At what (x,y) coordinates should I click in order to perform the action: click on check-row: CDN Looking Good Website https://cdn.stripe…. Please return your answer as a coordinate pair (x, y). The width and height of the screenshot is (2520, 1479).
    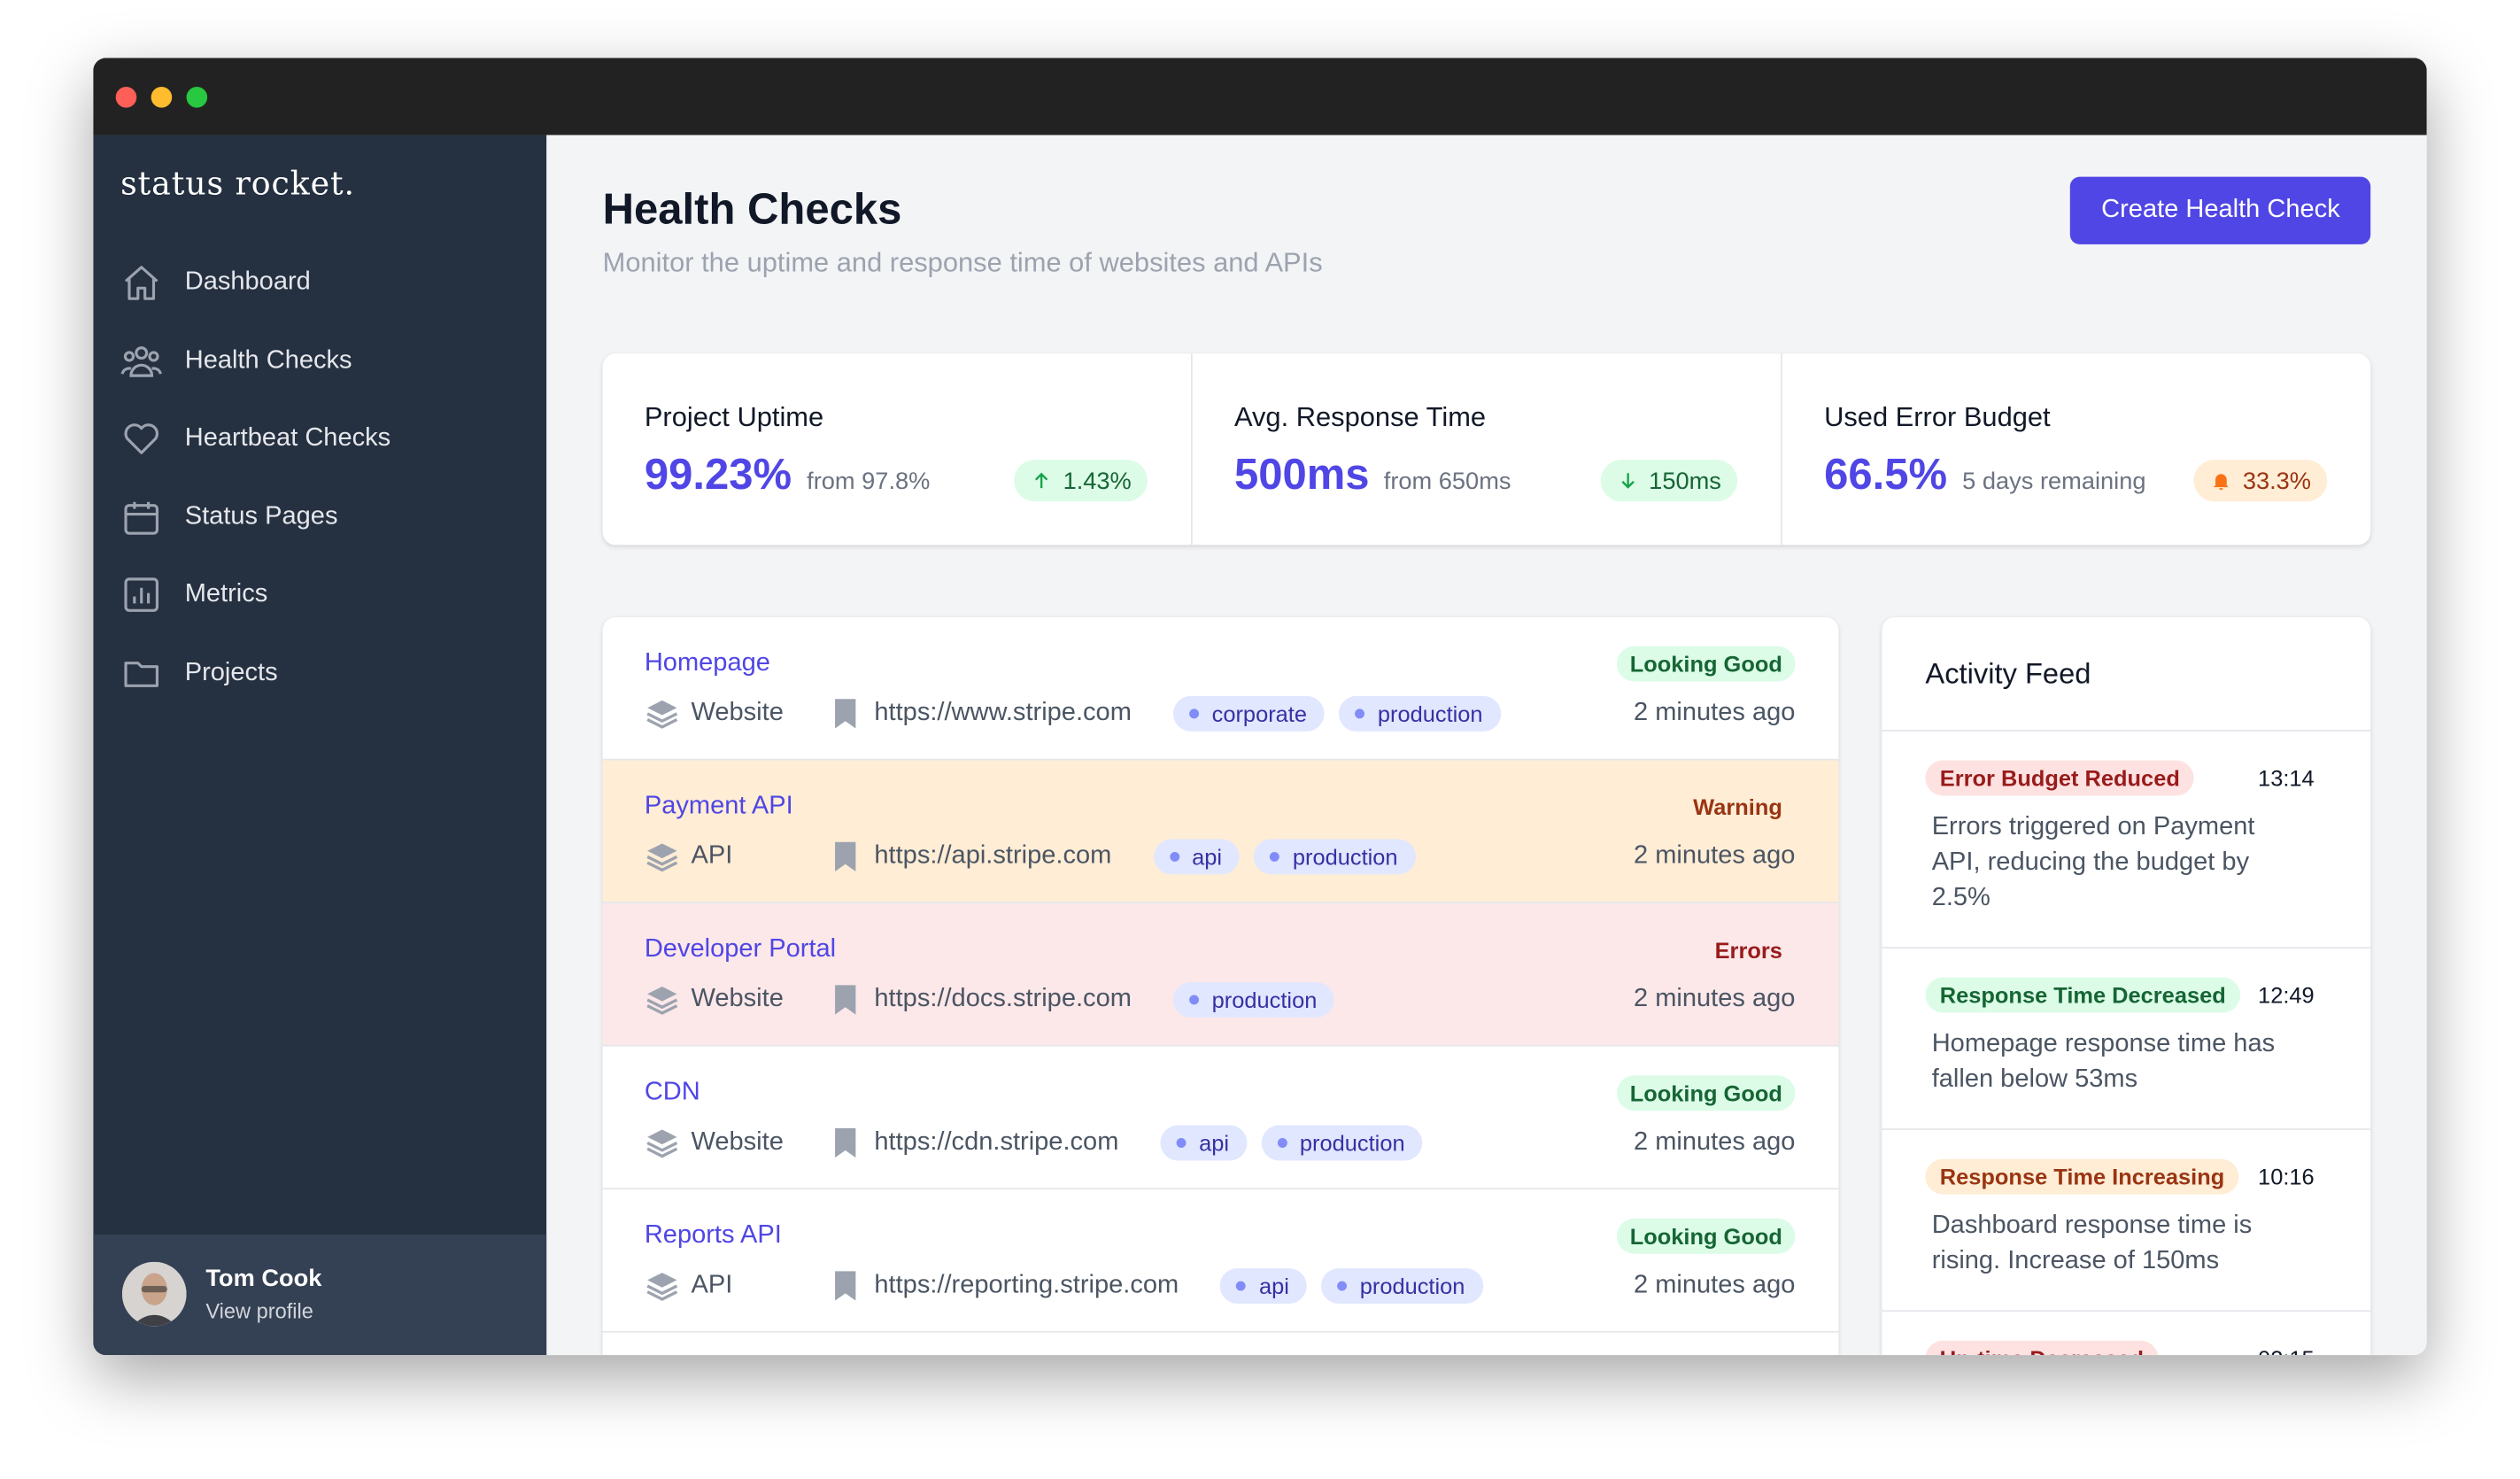
    Looking at the image, I should click on (1220, 1118).